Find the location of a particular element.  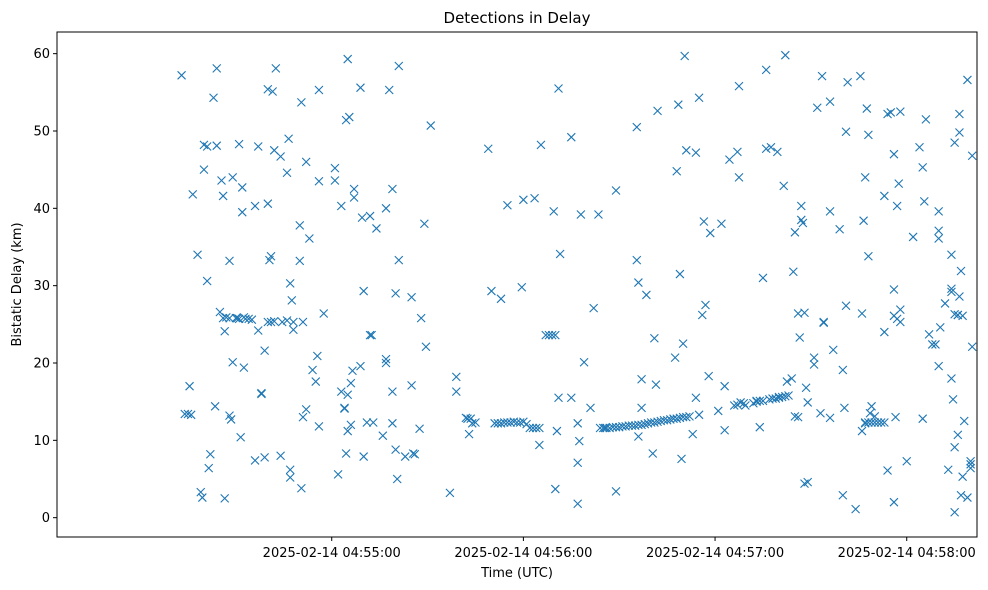

y-tick-label: 20 is located at coordinates (41, 363).